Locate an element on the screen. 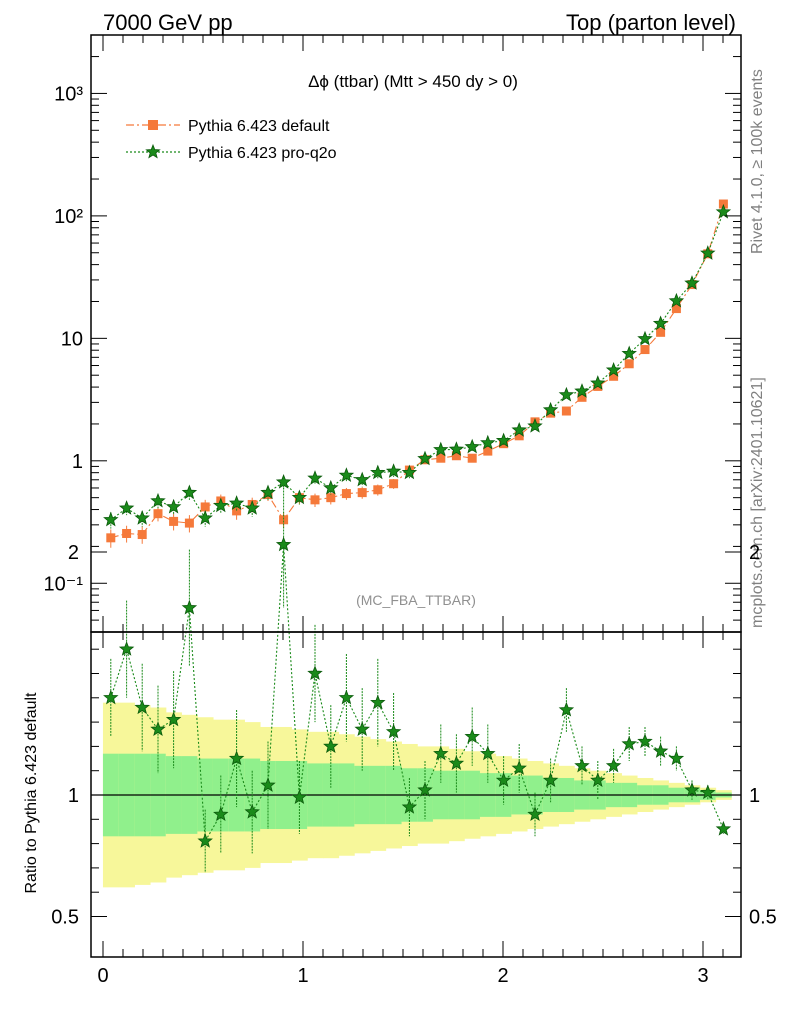 The height and width of the screenshot is (1024, 786). legend-marker-proq2o is located at coordinates (153, 151).